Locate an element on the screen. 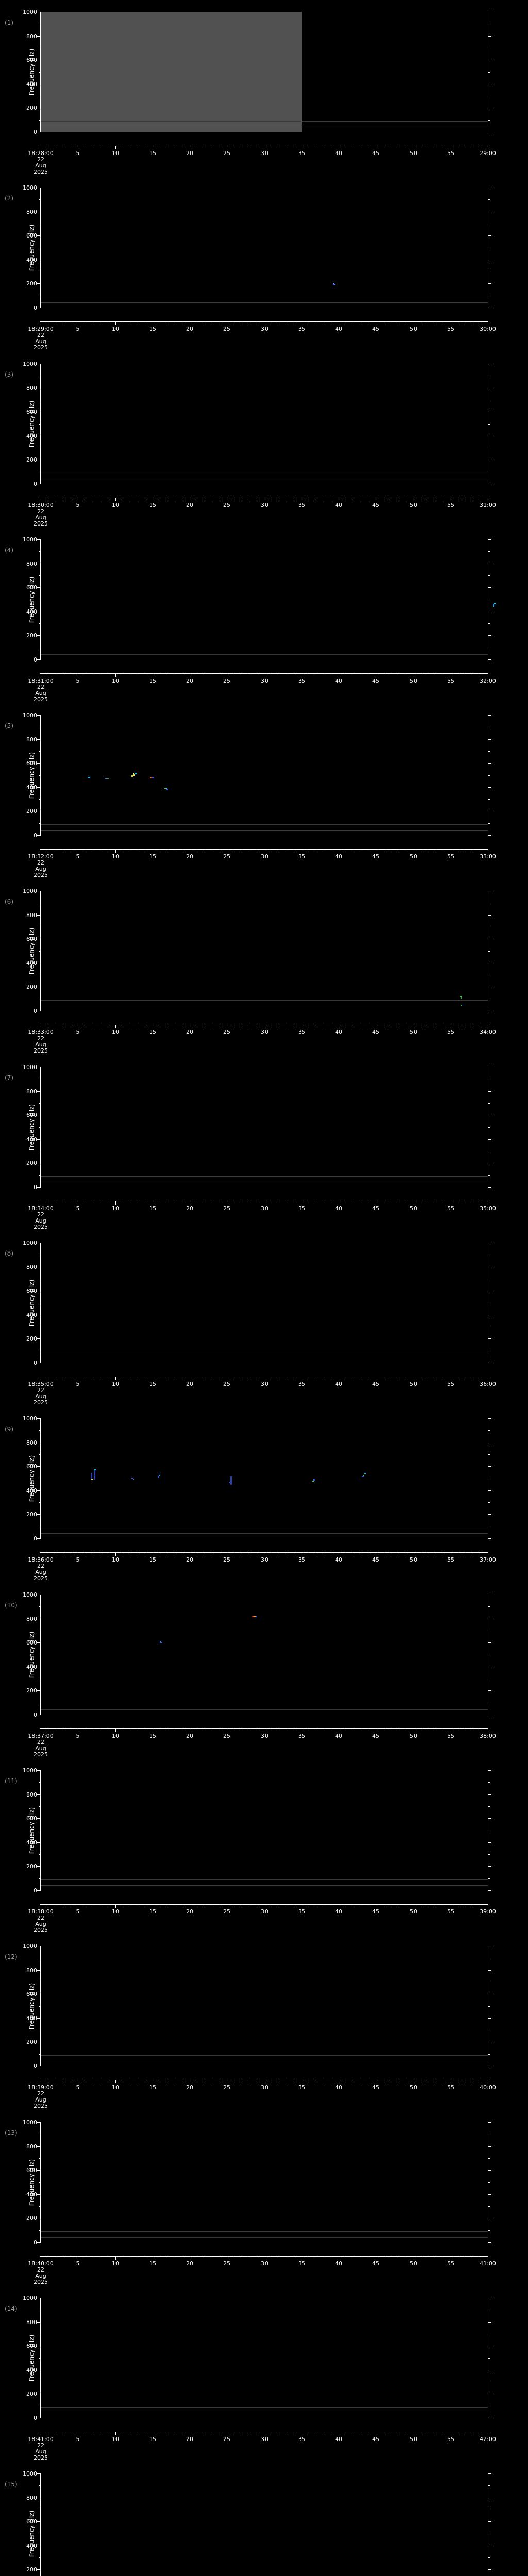  panel-index-label: (14) is located at coordinates (11, 2309).